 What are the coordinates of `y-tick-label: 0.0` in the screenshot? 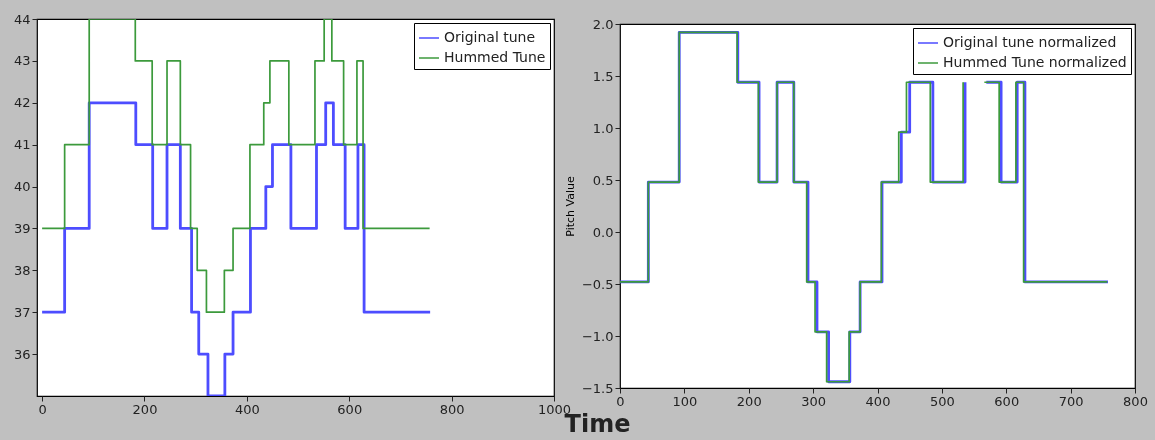 It's located at (603, 232).